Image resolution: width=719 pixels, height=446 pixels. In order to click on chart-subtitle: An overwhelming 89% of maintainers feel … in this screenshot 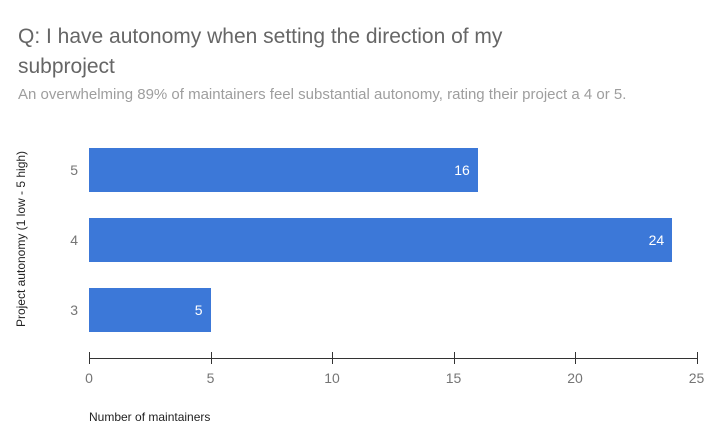, I will do `click(322, 94)`.